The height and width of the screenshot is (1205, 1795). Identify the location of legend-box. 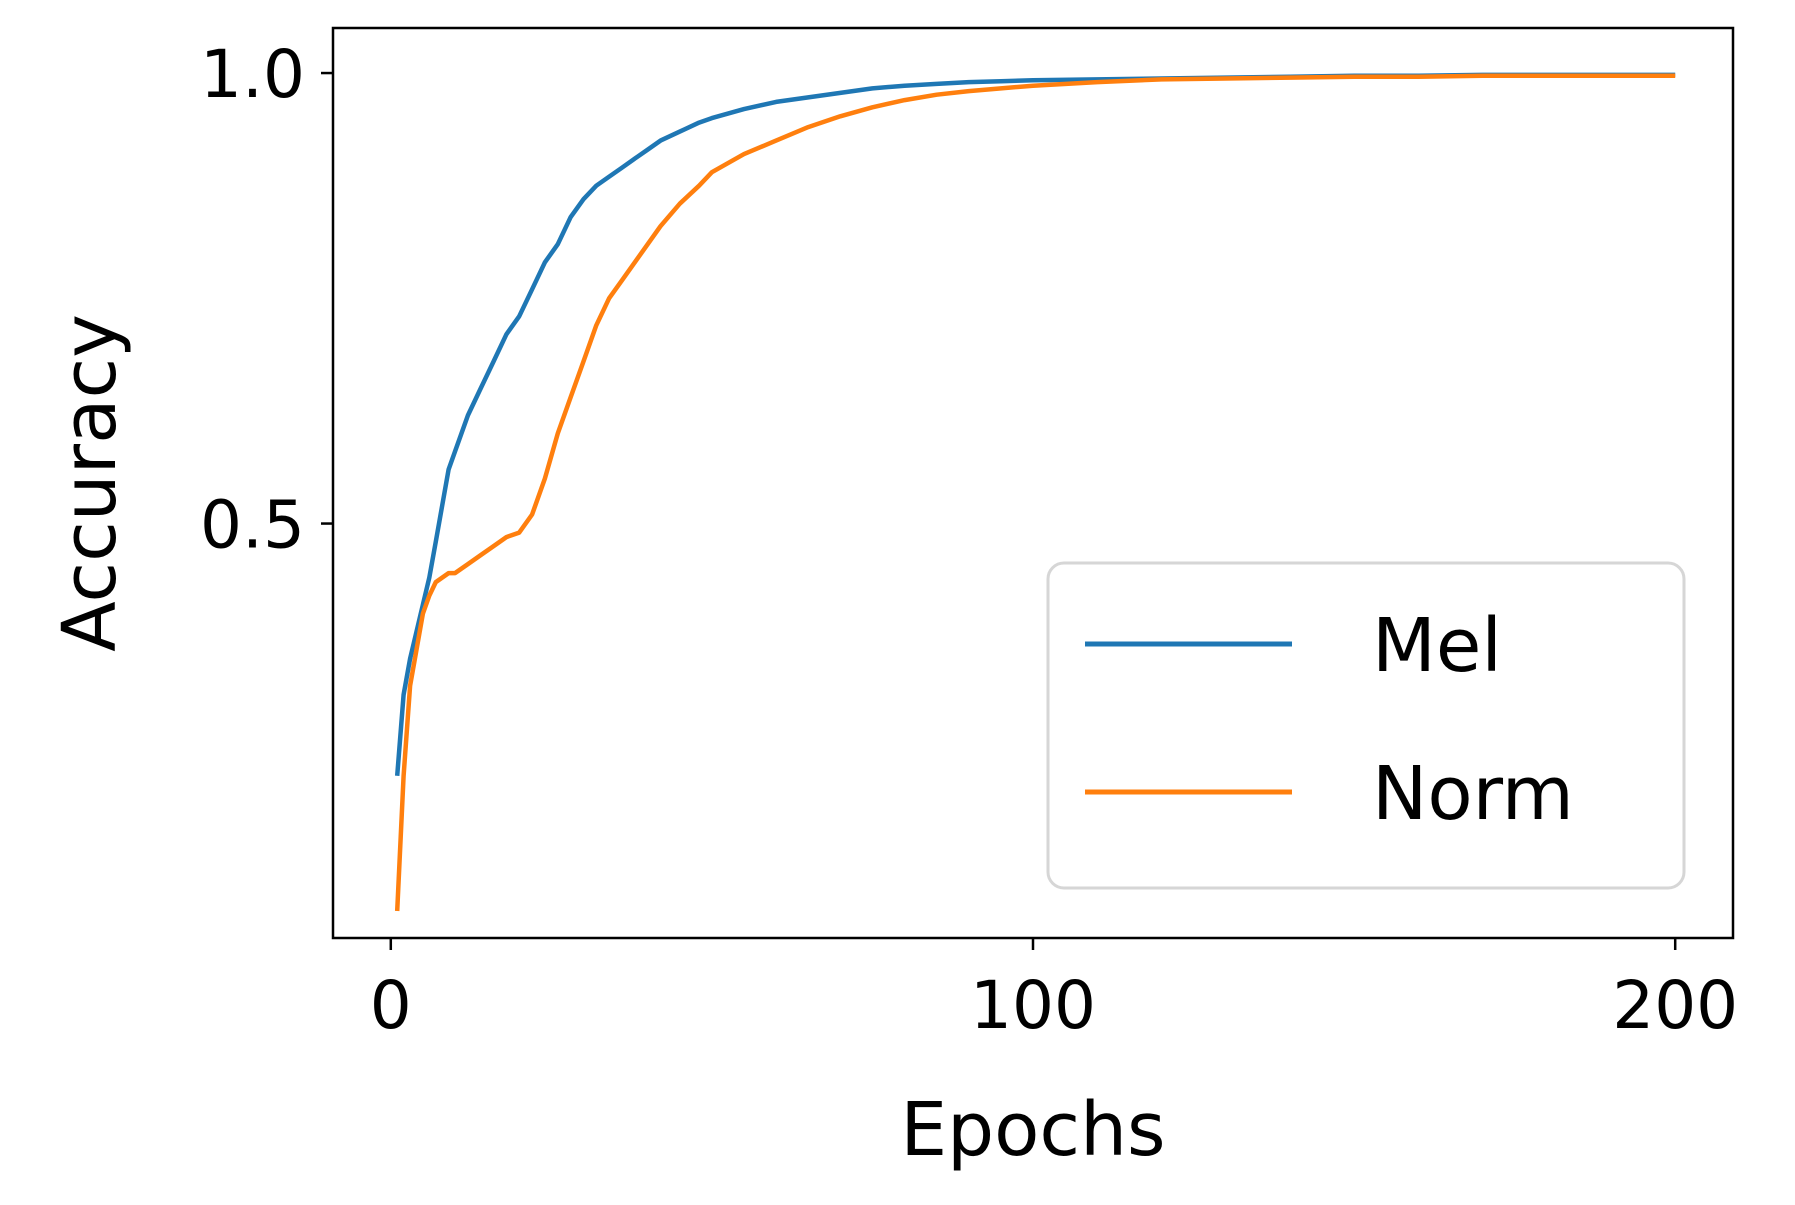
(1366, 725).